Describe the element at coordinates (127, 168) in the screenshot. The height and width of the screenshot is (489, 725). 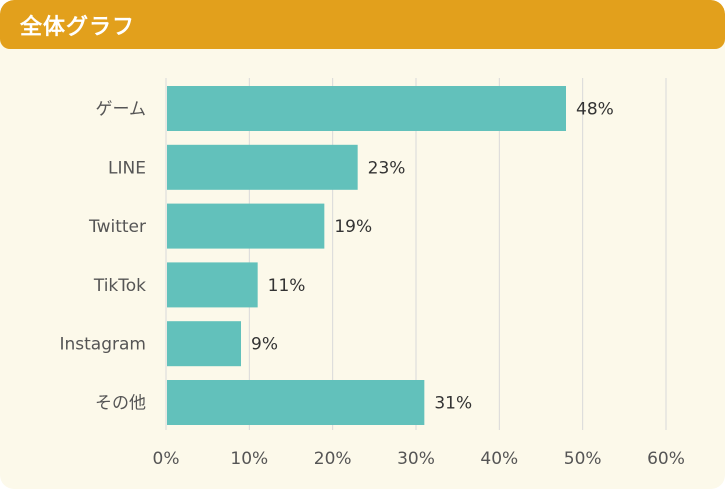
I see `category-label: LINE` at that location.